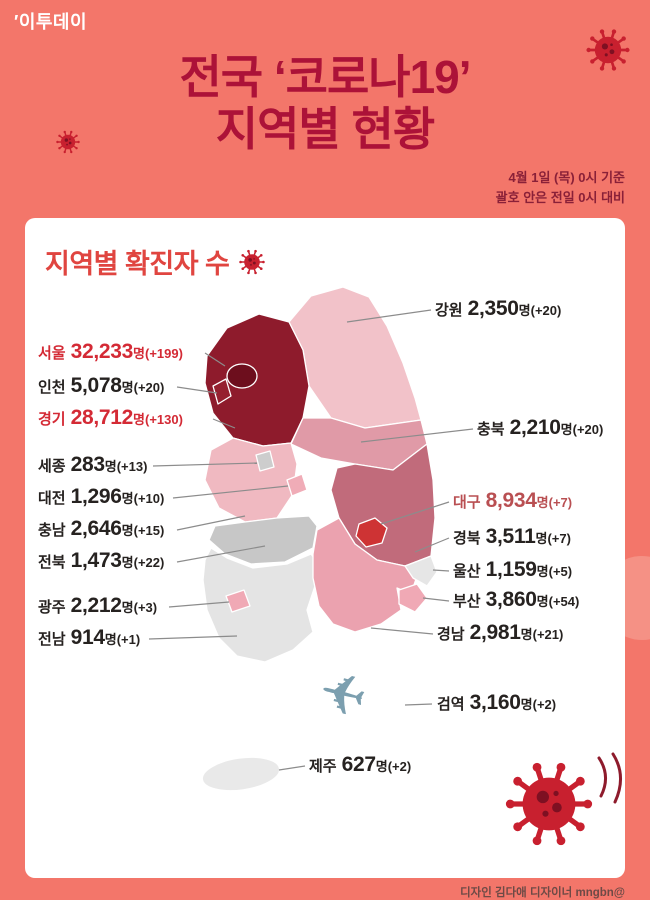  I want to click on region-delta: 명(+20), so click(143, 387).